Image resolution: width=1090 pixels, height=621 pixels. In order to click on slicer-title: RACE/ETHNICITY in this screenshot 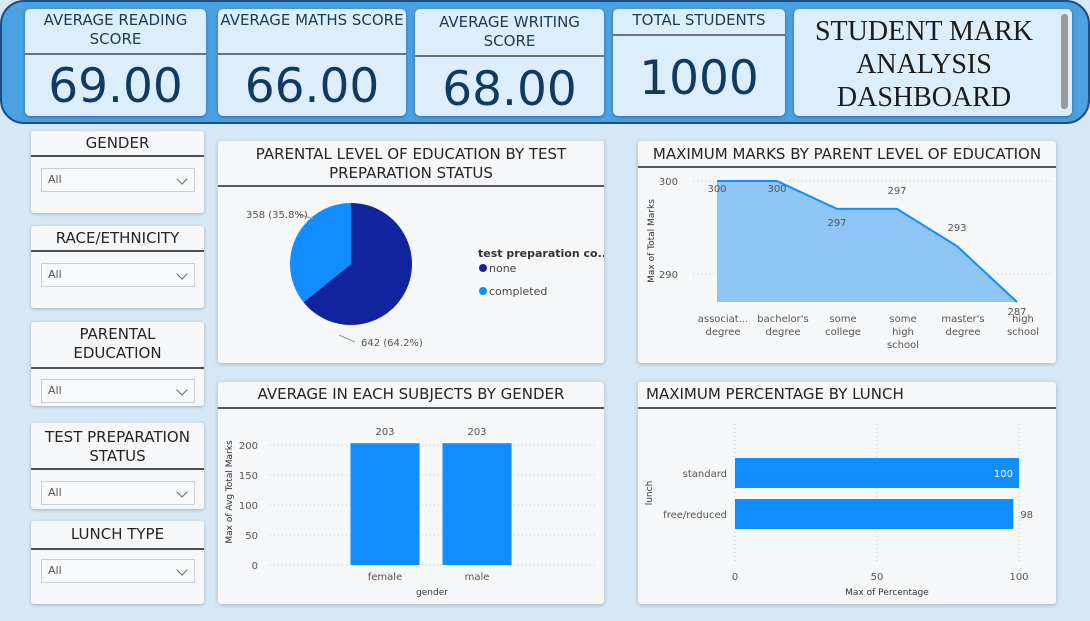, I will do `click(117, 238)`.